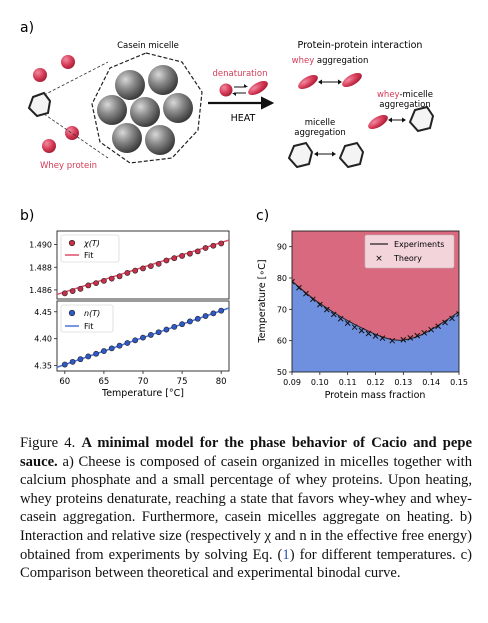  Describe the element at coordinates (40, 267) in the screenshot. I see `y-tick-label: 1.488` at that location.